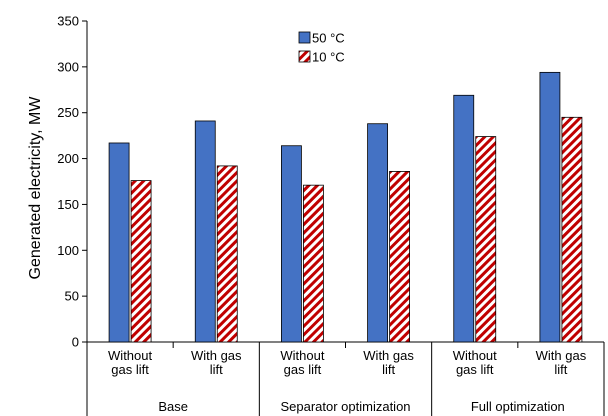 The image size is (608, 416). What do you see at coordinates (173, 406) in the screenshot?
I see `group-label: Base` at bounding box center [173, 406].